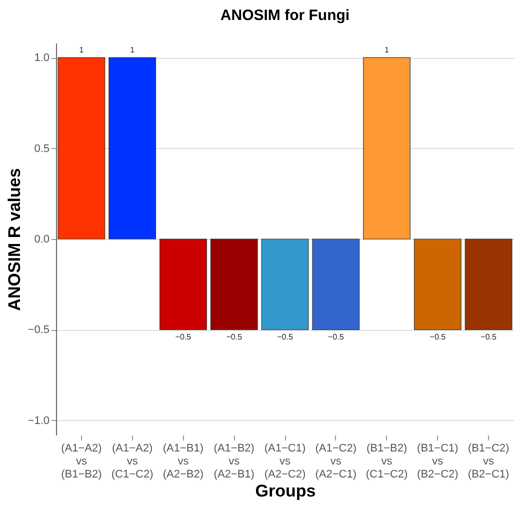  I want to click on x-tick-label: (B1−C1) vs (B2−C2), so click(437, 461).